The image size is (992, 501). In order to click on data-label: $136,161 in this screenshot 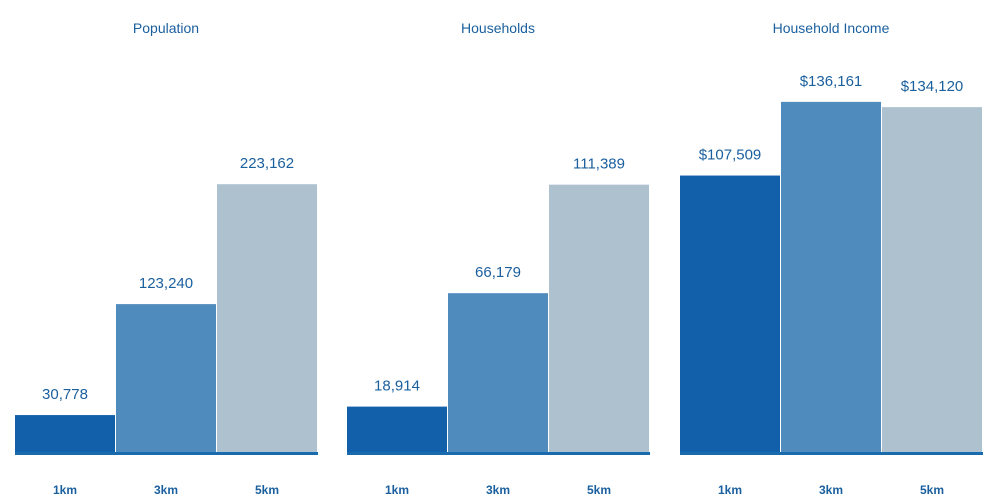, I will do `click(831, 81)`.